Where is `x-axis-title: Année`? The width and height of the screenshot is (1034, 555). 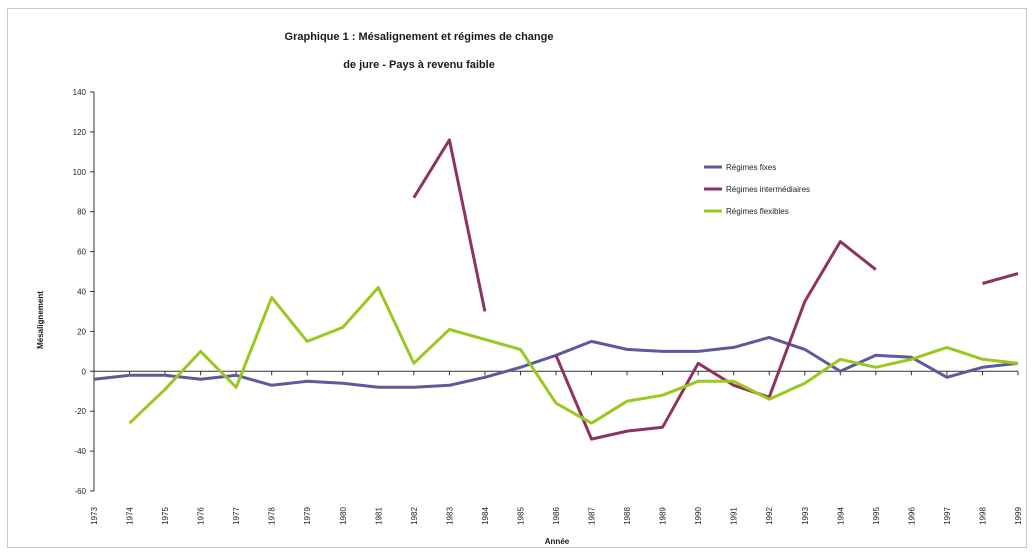
x-axis-title: Année is located at coordinates (557, 541).